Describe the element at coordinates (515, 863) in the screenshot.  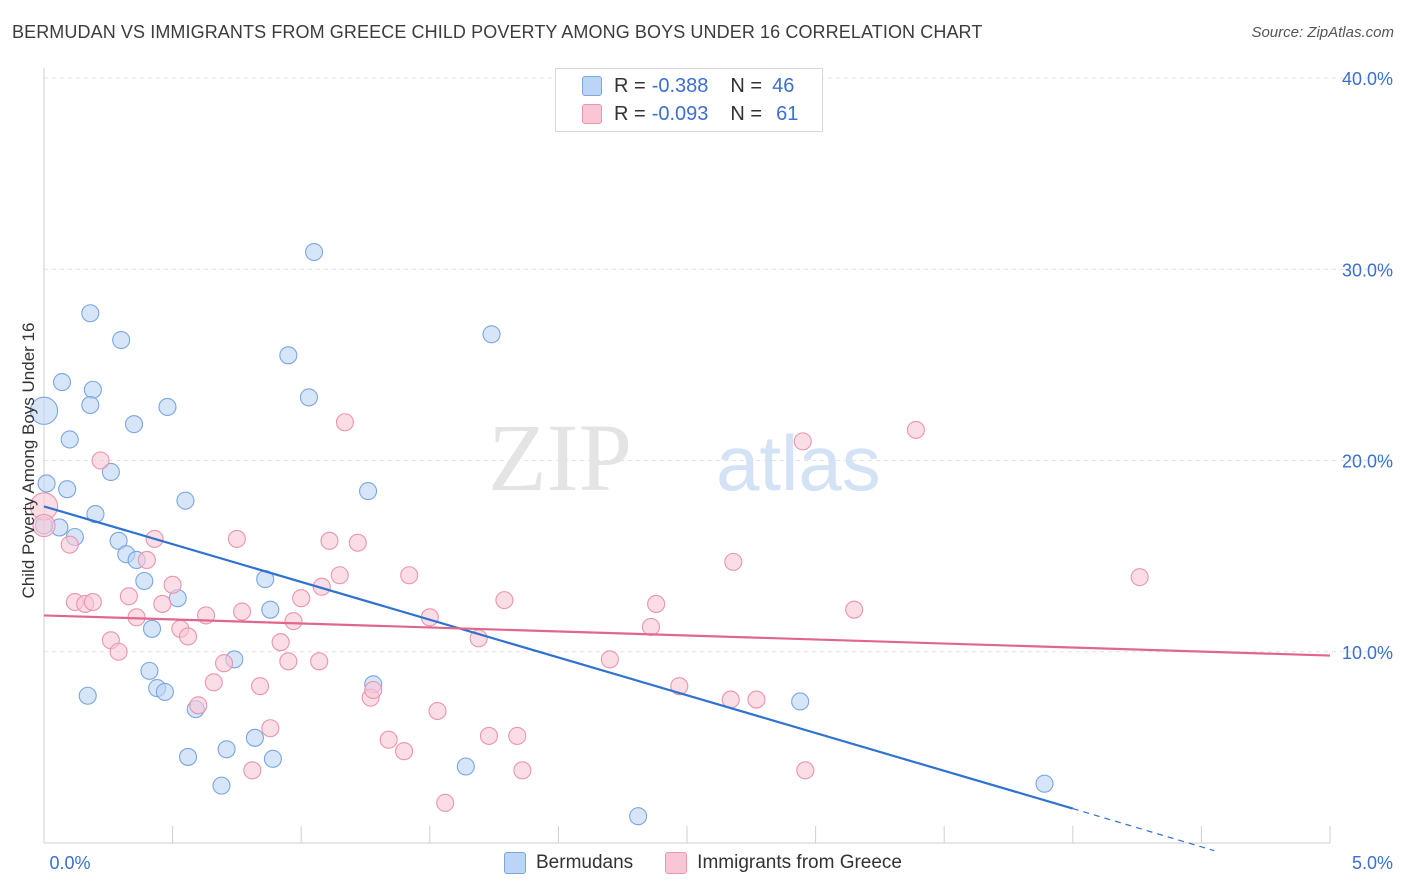
I see `bermudans-swatch` at that location.